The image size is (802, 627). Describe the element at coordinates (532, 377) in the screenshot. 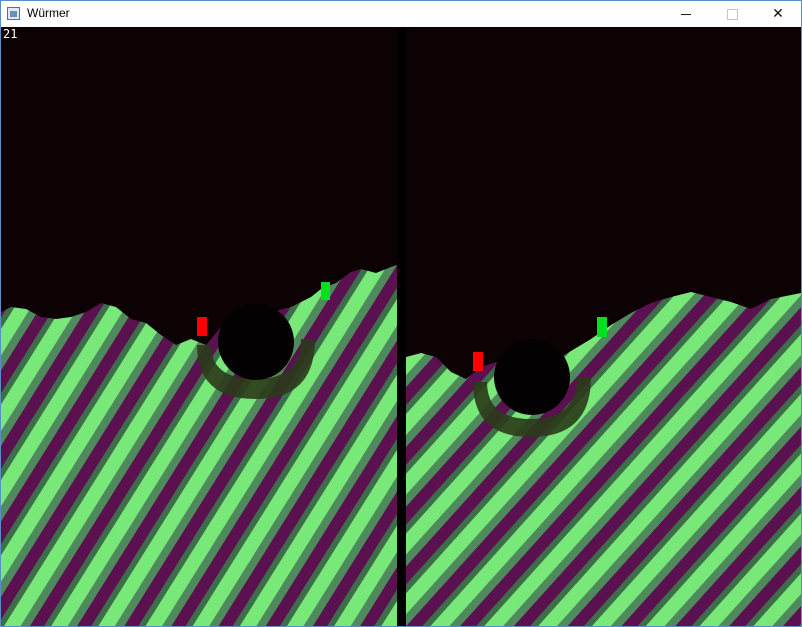

I see `crater-right` at that location.